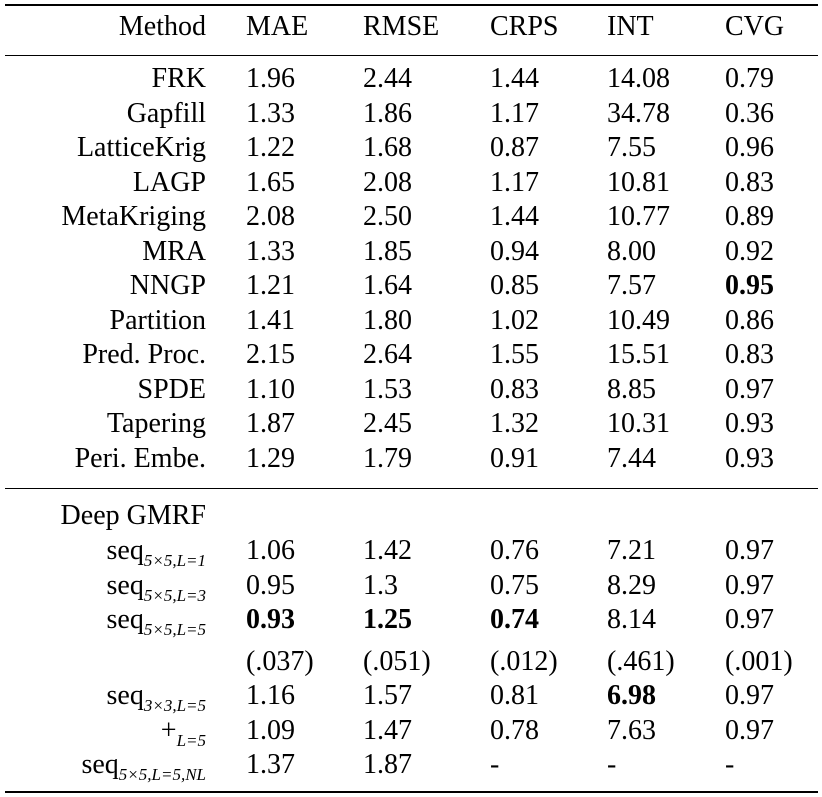 The width and height of the screenshot is (822, 797). Describe the element at coordinates (495, 764) in the screenshot. I see `crps-cell: -` at that location.